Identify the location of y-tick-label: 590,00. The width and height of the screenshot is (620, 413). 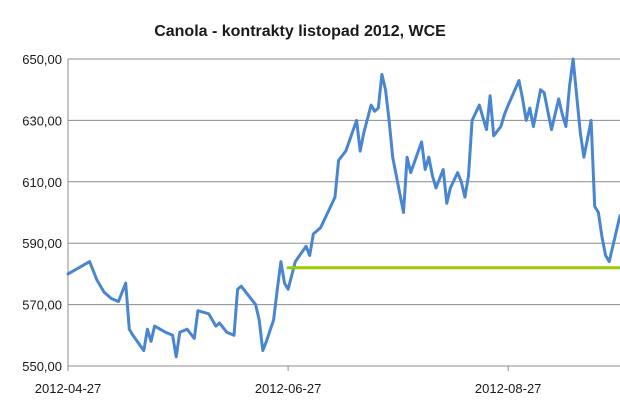
(42, 243).